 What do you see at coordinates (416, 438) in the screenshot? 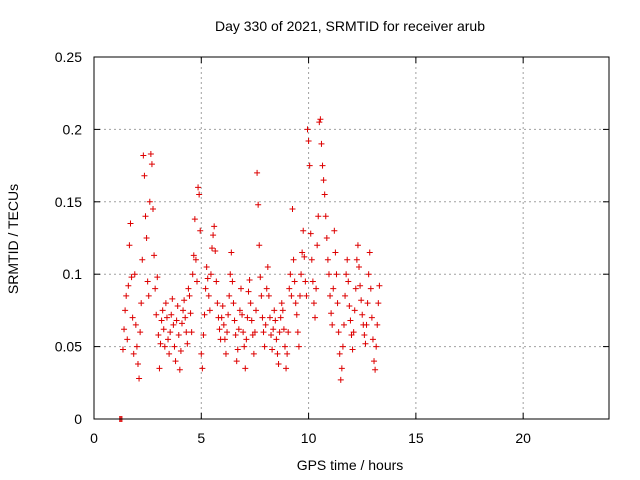
I see `x-tick-label: 15` at bounding box center [416, 438].